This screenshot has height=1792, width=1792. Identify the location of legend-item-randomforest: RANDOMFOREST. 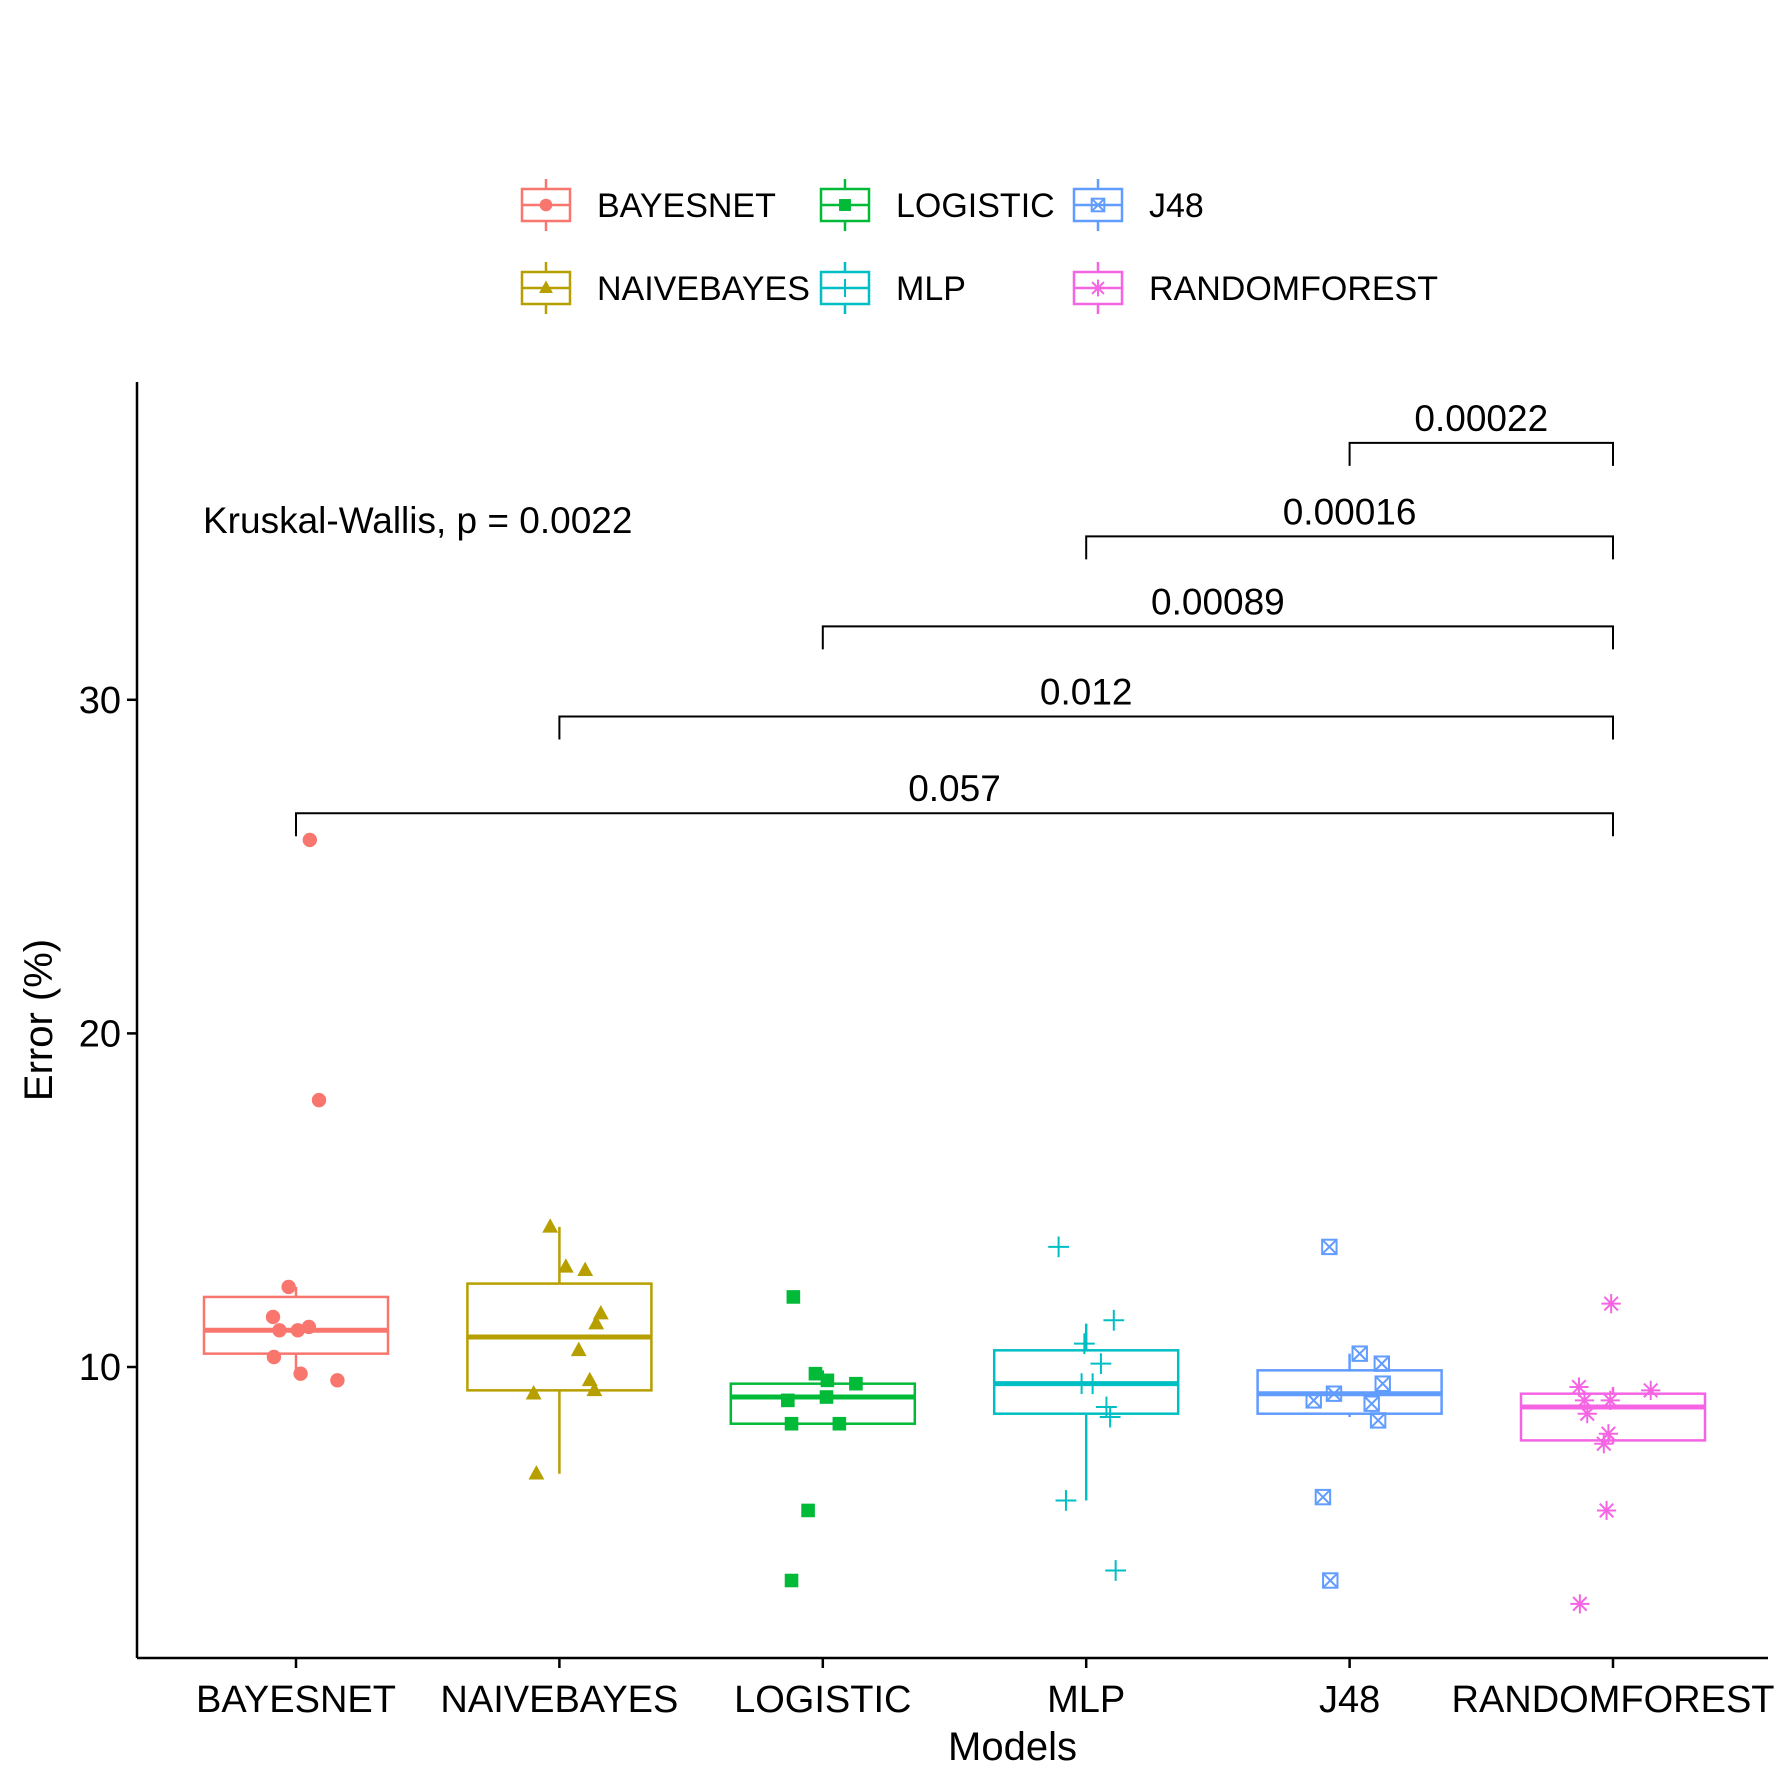
(1255, 288).